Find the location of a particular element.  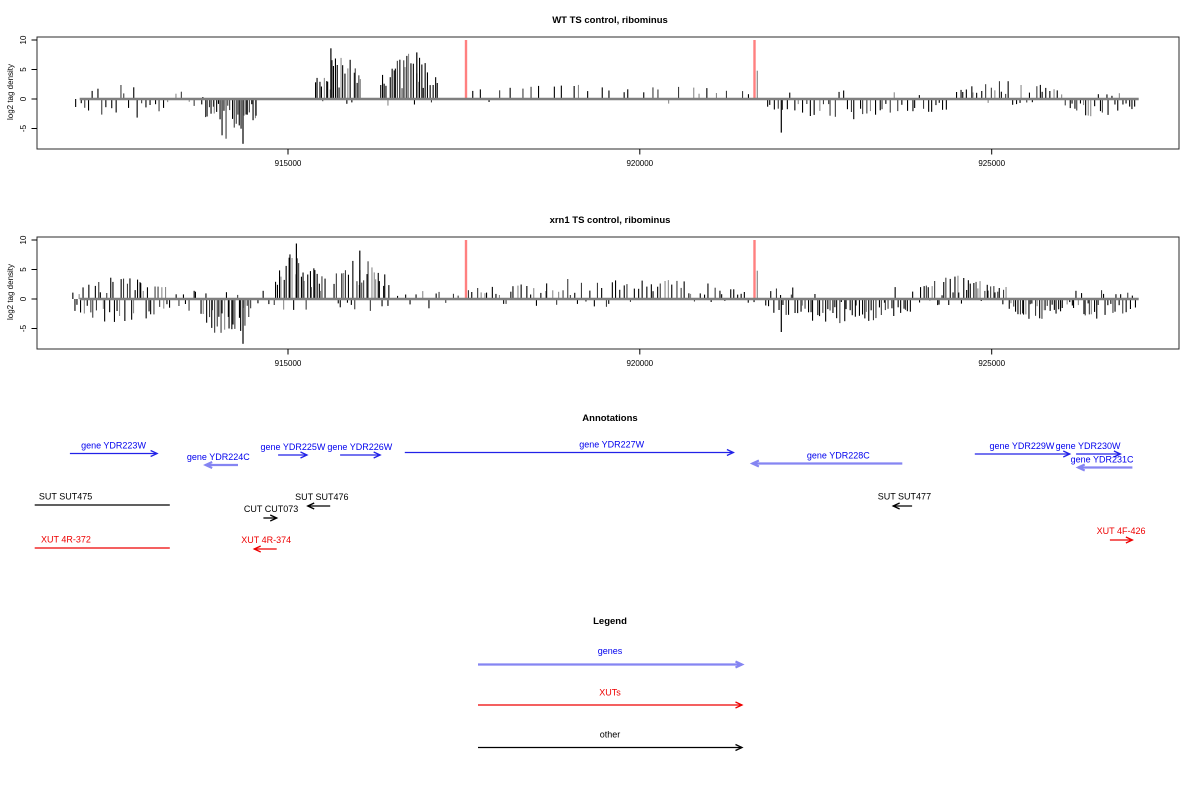

density-spike is located at coordinates (781, 116).